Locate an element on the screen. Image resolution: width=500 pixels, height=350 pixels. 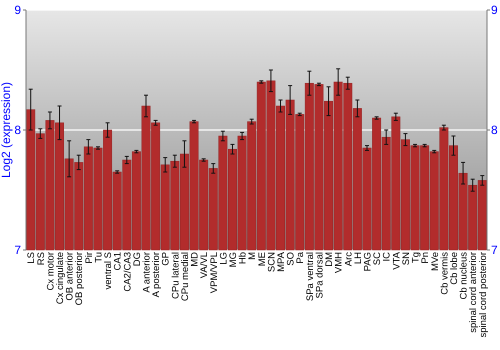
y-axis-title: Log2 (expression) is located at coordinates (6, 130).